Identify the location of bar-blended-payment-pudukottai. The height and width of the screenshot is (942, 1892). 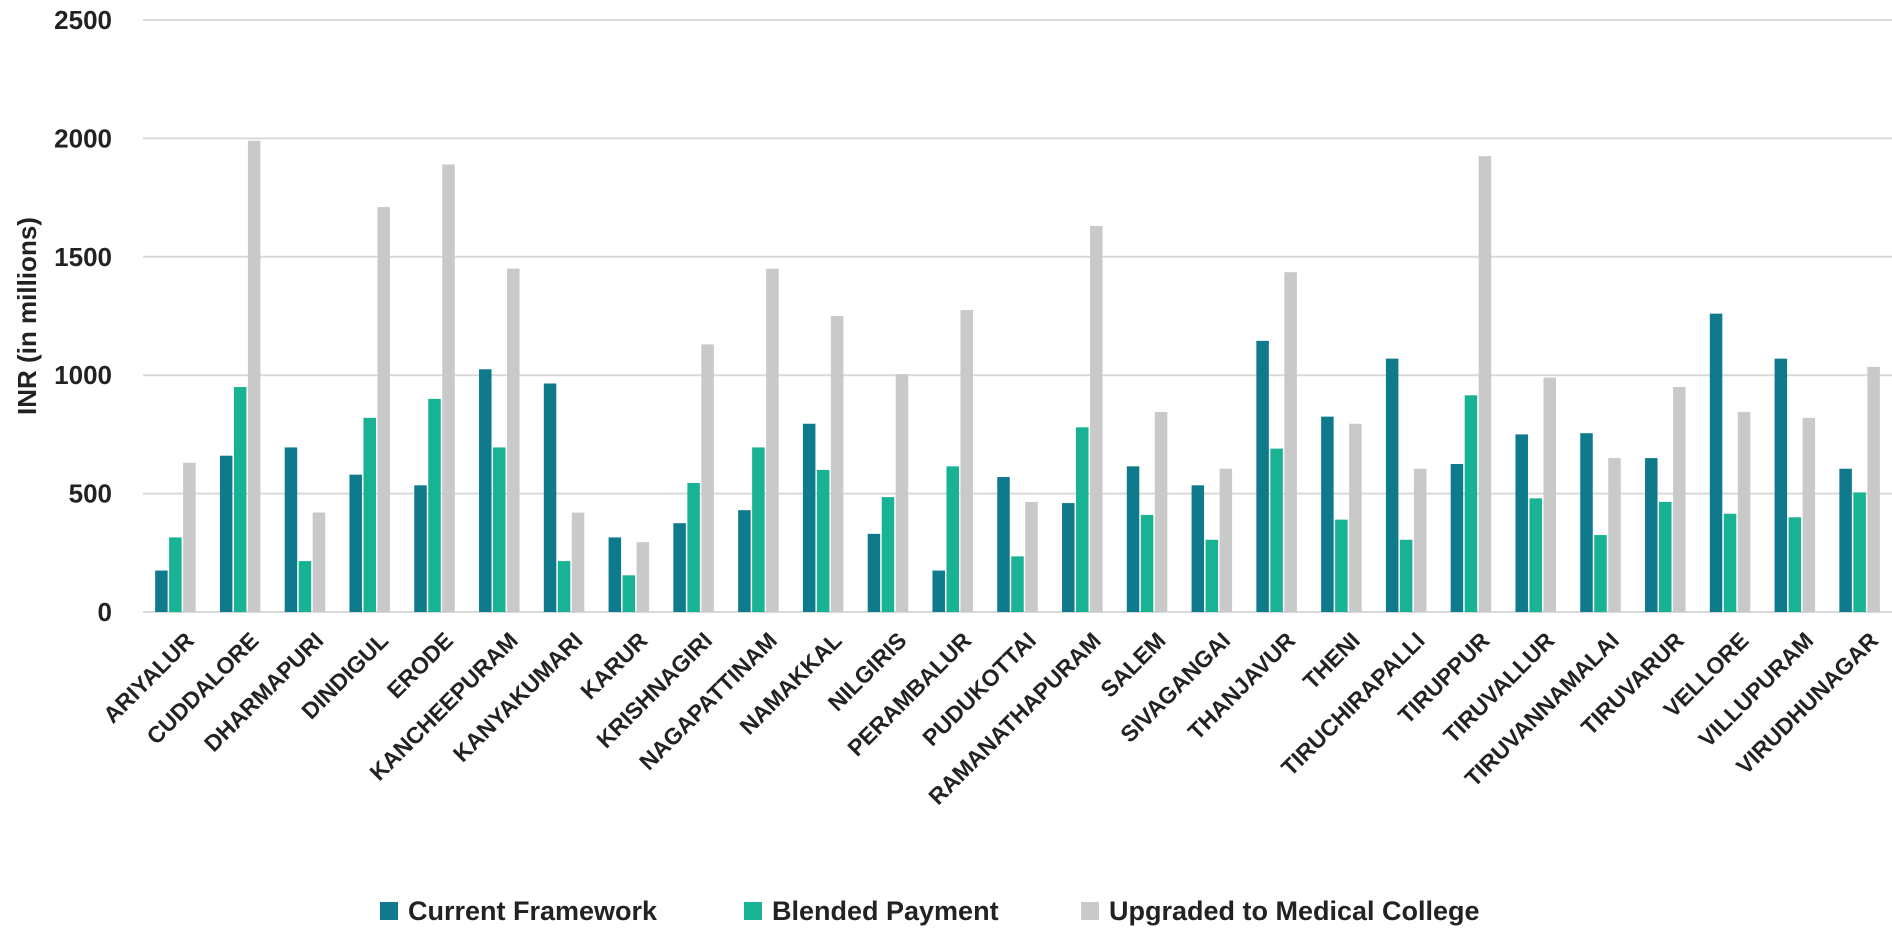
(1017, 584).